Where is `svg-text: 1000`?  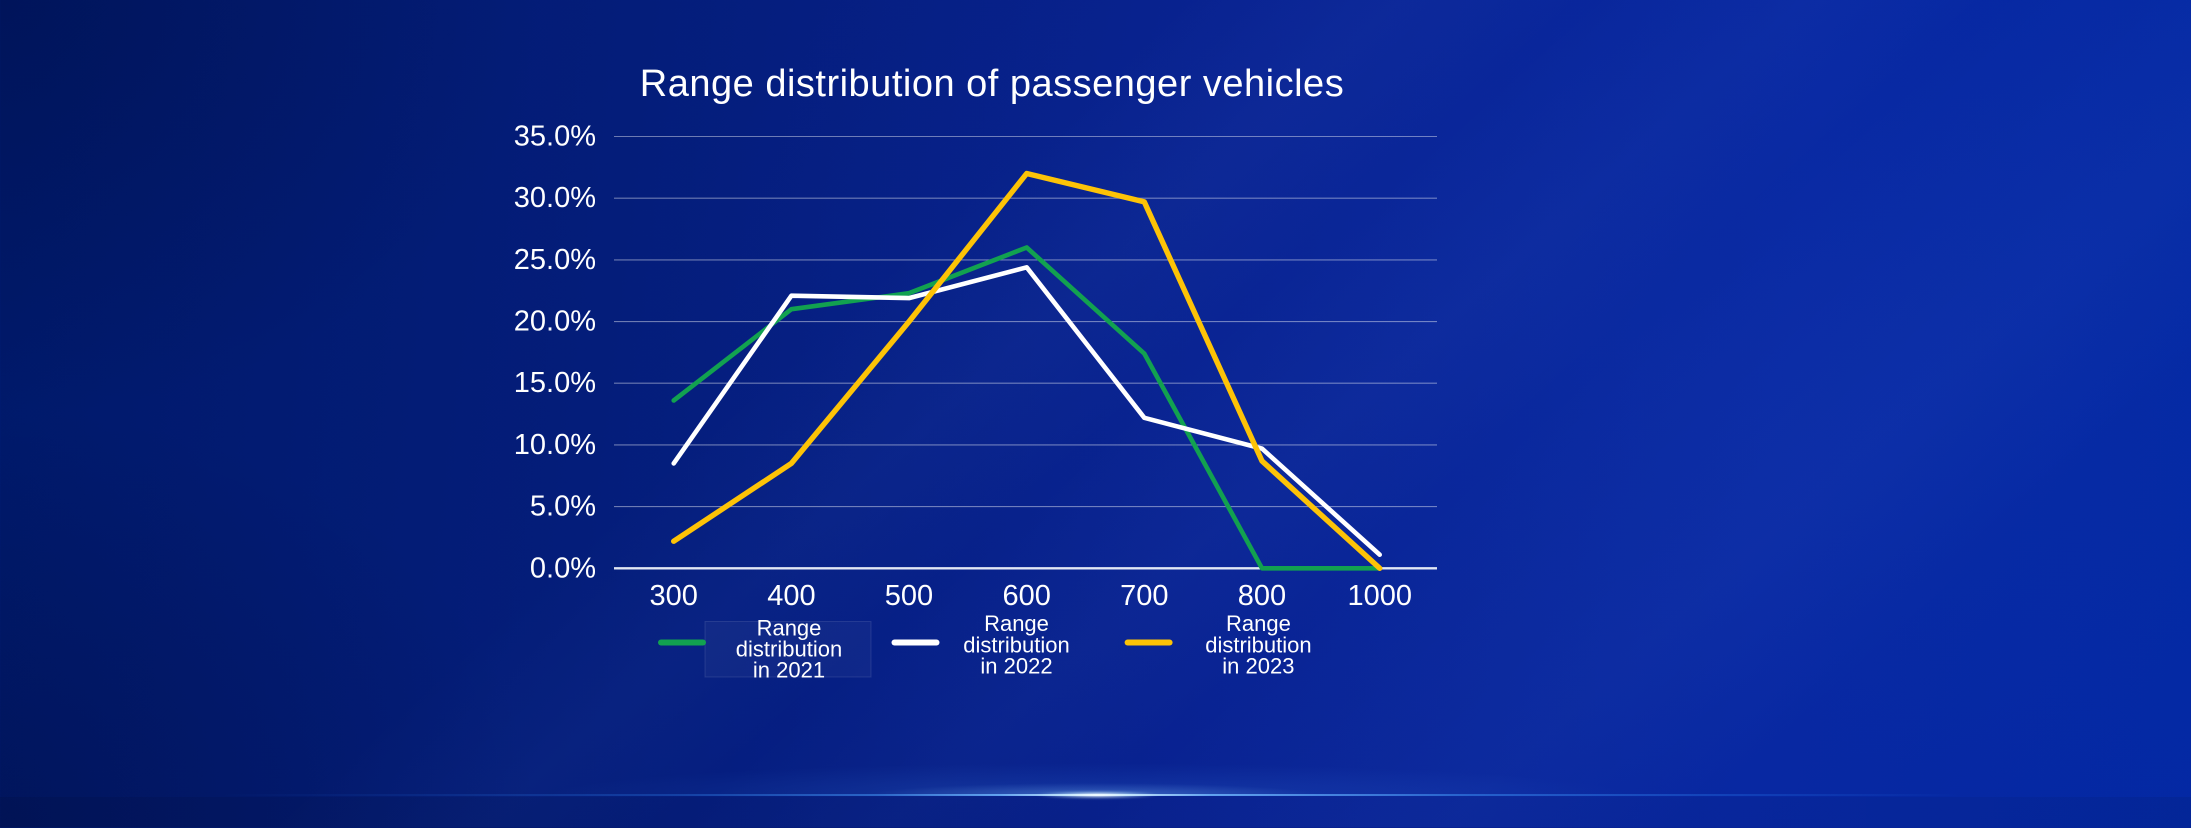 svg-text: 1000 is located at coordinates (1379, 596).